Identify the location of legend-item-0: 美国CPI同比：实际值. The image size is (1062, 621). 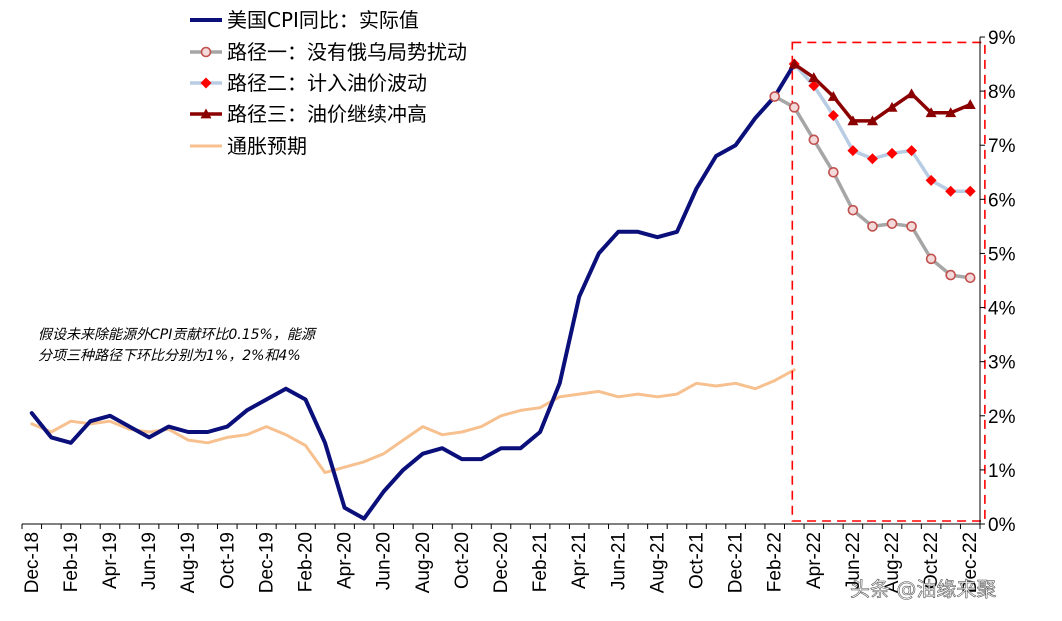
(304, 20).